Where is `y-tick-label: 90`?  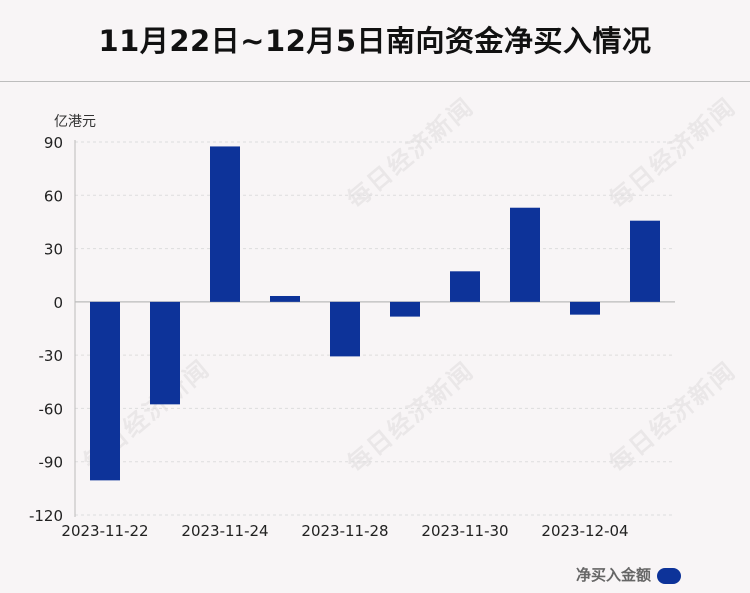
y-tick-label: 90 is located at coordinates (53, 143).